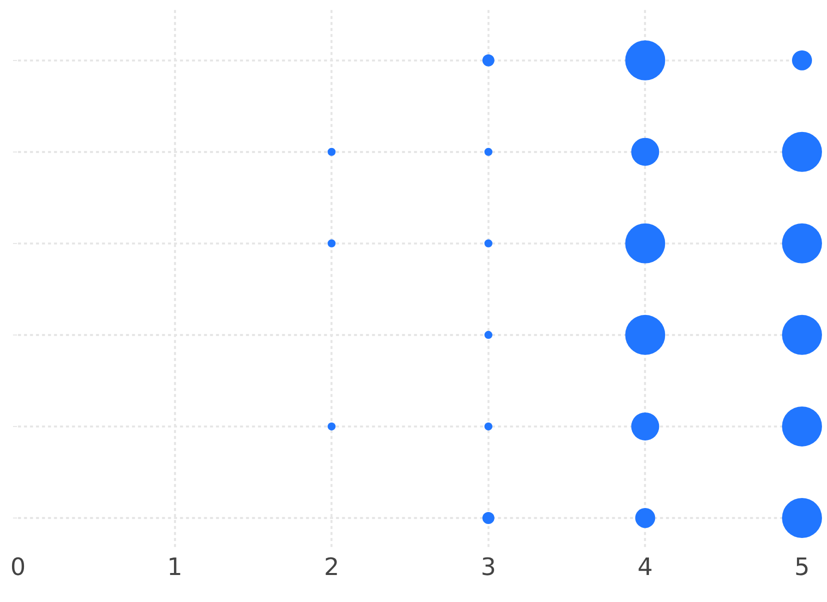 This screenshot has height=602, width=827. I want to click on x-tick-label: 5, so click(802, 567).